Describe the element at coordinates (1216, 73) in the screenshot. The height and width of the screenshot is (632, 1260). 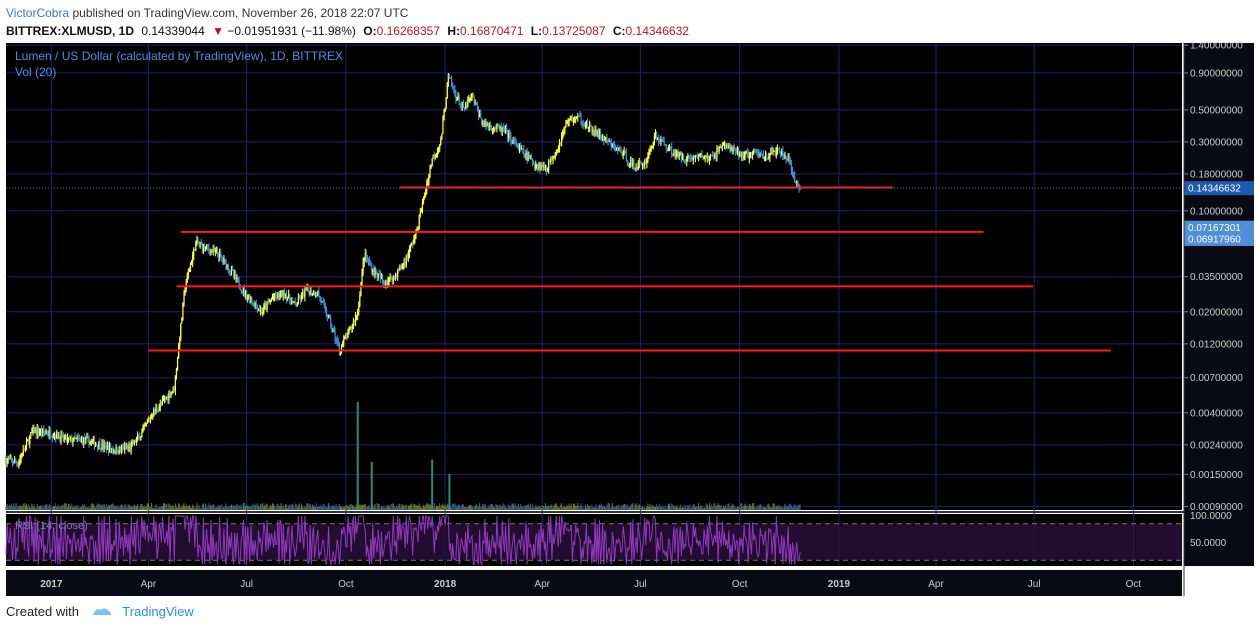
I see `y-tick-label: 0.90000000` at that location.